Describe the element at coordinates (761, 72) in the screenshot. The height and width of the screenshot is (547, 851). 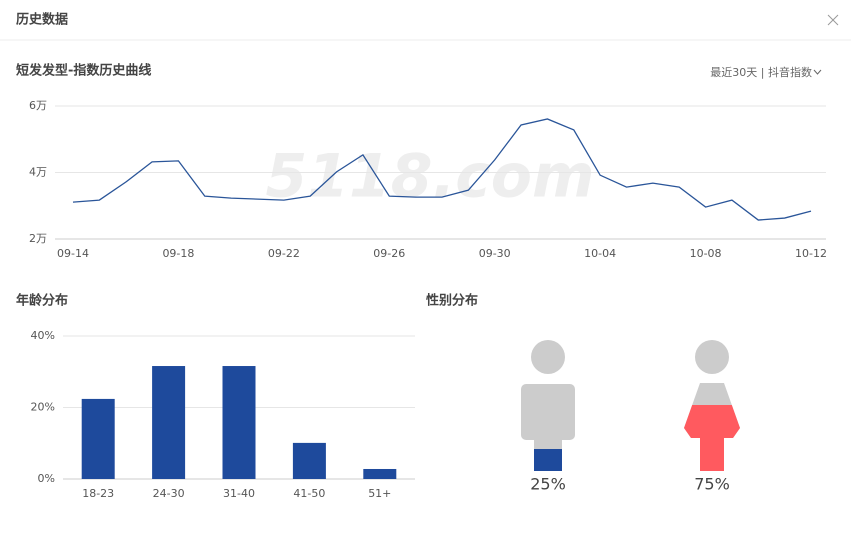
I see `period-selector: 最近30天 | 抖音指数` at that location.